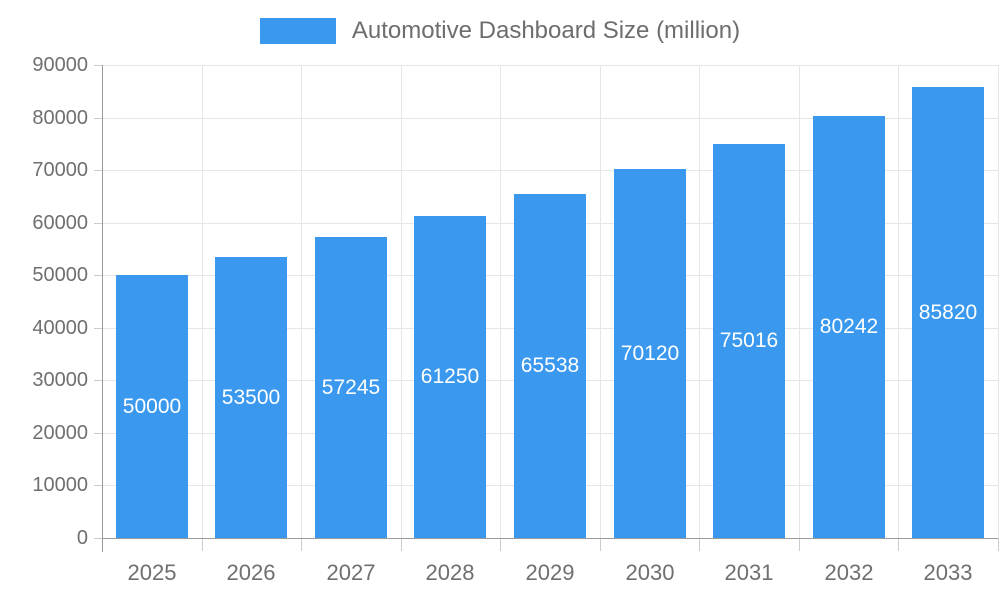  I want to click on bar-value-label: 80242, so click(849, 326).